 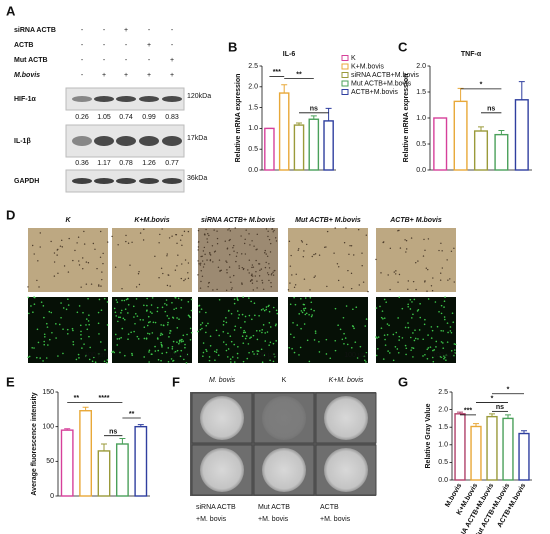 What do you see at coordinates (126, 117) in the screenshot?
I see `band-value: 0.74` at bounding box center [126, 117].